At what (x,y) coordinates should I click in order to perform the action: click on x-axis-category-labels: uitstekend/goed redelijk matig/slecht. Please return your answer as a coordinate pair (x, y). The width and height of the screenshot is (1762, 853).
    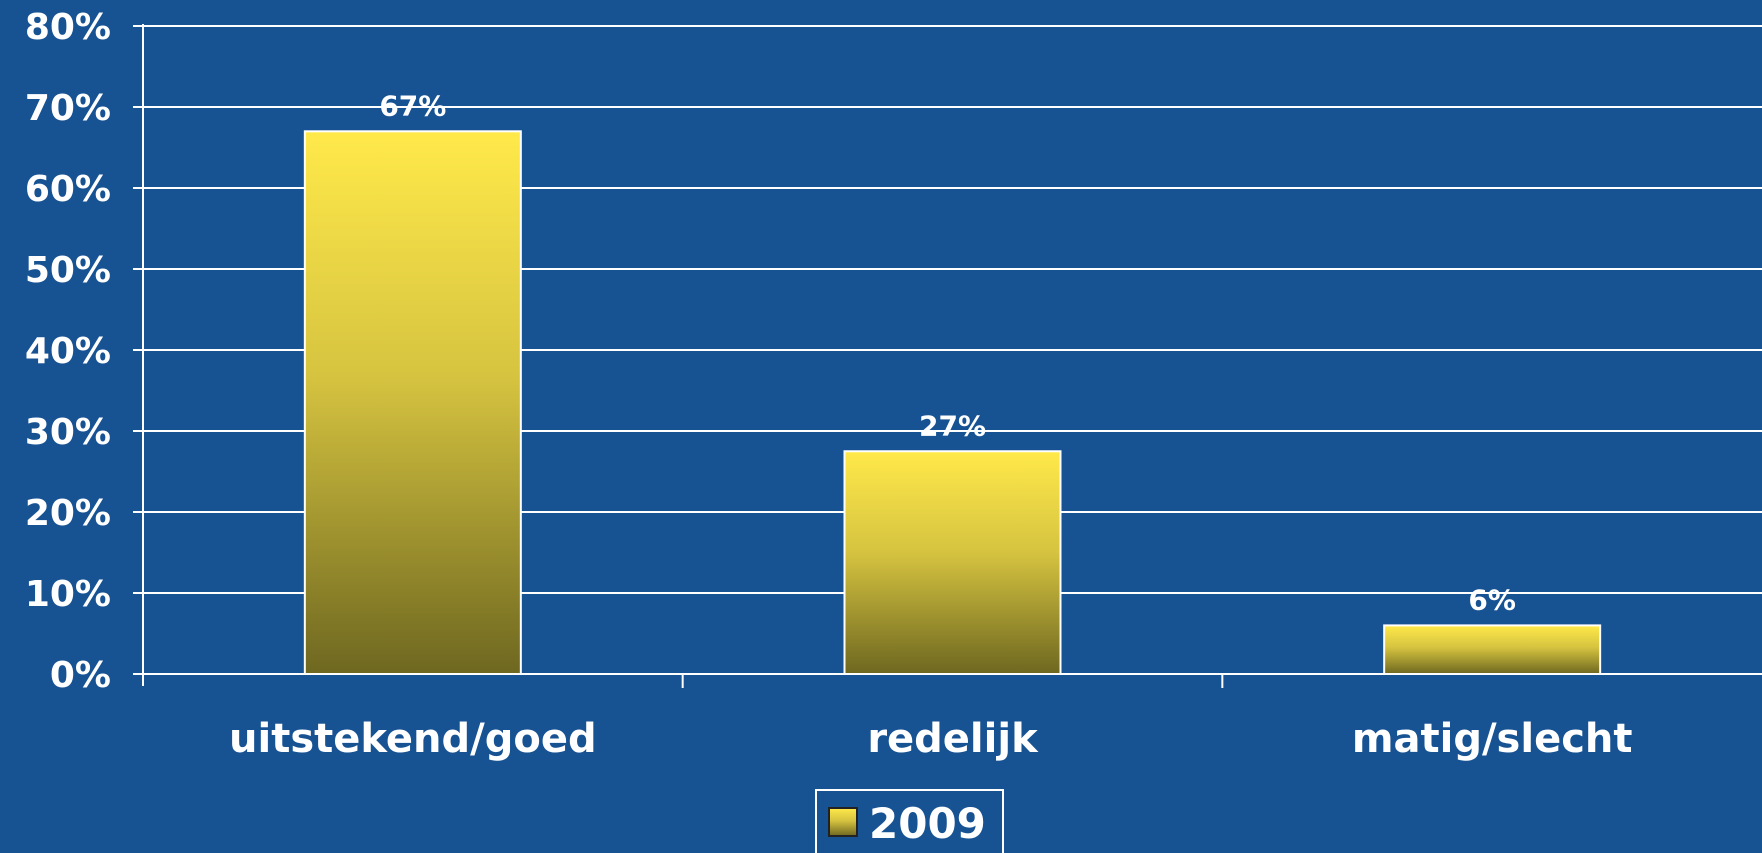
    Looking at the image, I should click on (930, 739).